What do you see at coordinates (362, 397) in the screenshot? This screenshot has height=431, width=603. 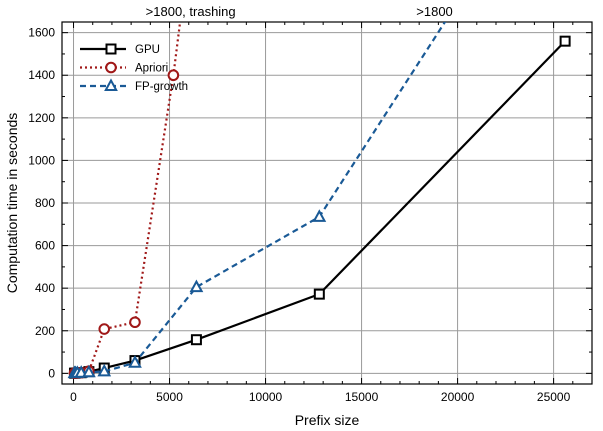 I see `x-tick-label: 15000` at bounding box center [362, 397].